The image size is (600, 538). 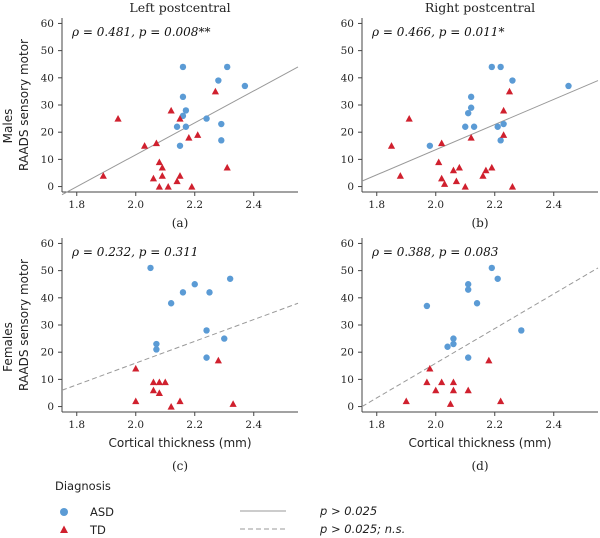 I want to click on panel-label: (b), so click(x=479, y=223).